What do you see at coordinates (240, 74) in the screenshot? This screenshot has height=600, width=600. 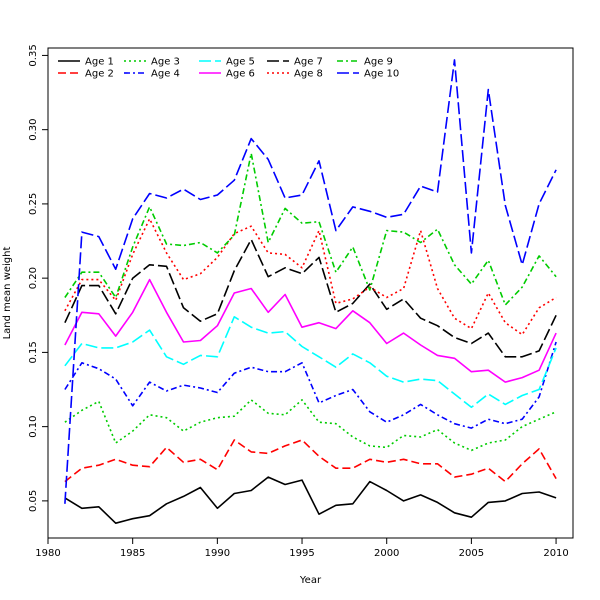 I see `legend-label-6: Age 6` at bounding box center [240, 74].